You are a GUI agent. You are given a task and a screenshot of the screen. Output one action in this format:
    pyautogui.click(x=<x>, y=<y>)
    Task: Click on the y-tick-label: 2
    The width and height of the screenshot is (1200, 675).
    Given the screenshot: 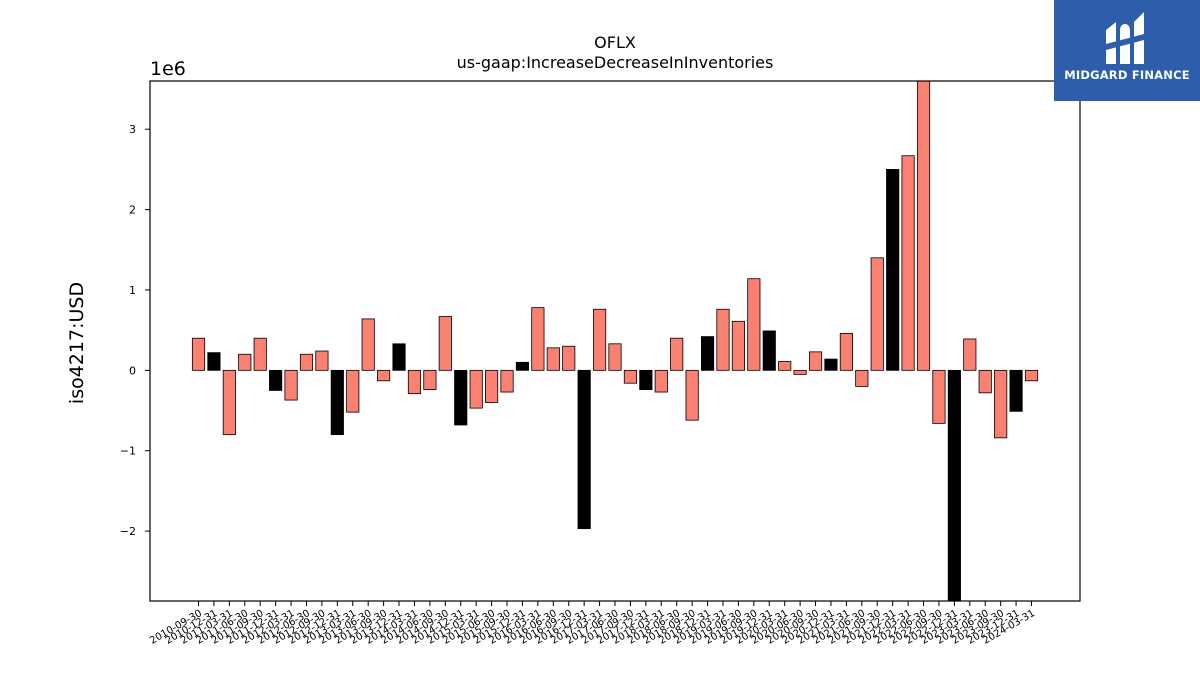 What is the action you would take?
    pyautogui.click(x=132, y=210)
    